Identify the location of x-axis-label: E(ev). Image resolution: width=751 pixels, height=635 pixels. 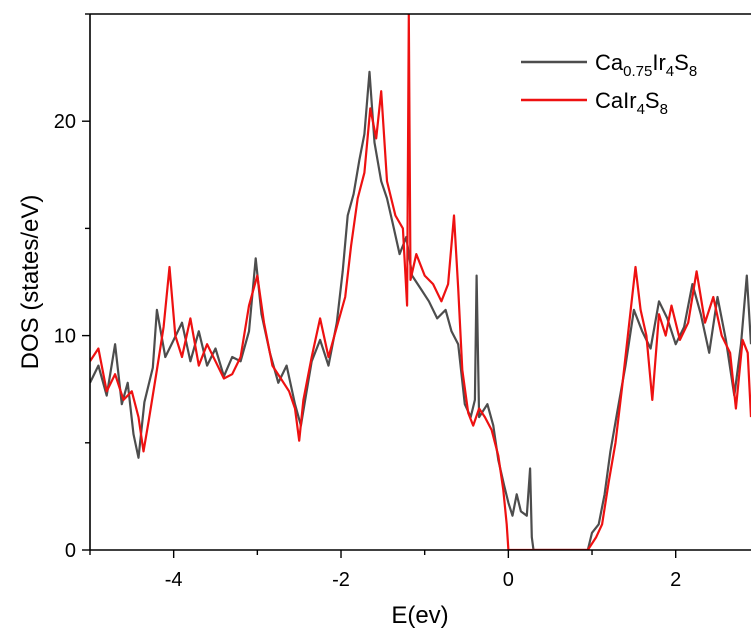
(419, 615).